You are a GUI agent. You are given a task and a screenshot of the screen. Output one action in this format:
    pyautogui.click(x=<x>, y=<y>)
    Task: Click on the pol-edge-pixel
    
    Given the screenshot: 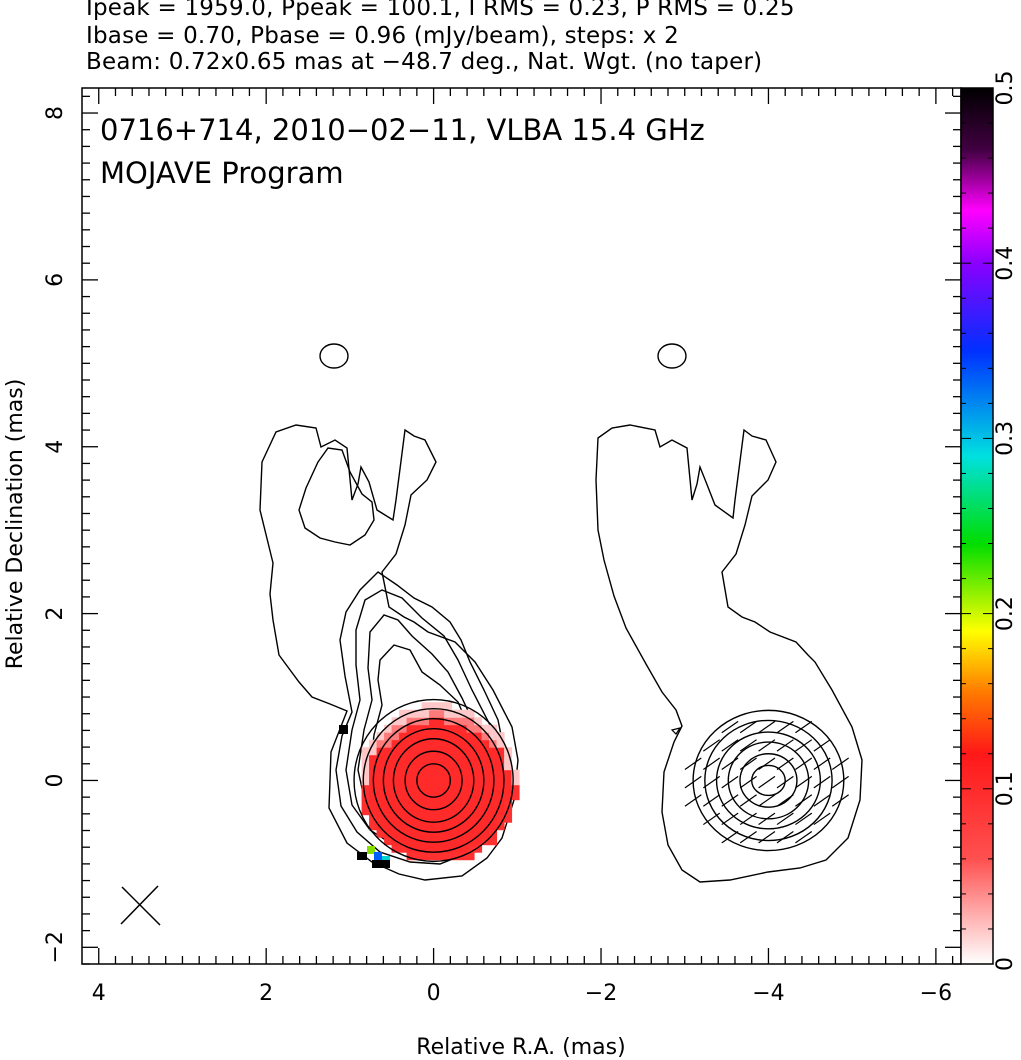 What is the action you would take?
    pyautogui.click(x=378, y=856)
    